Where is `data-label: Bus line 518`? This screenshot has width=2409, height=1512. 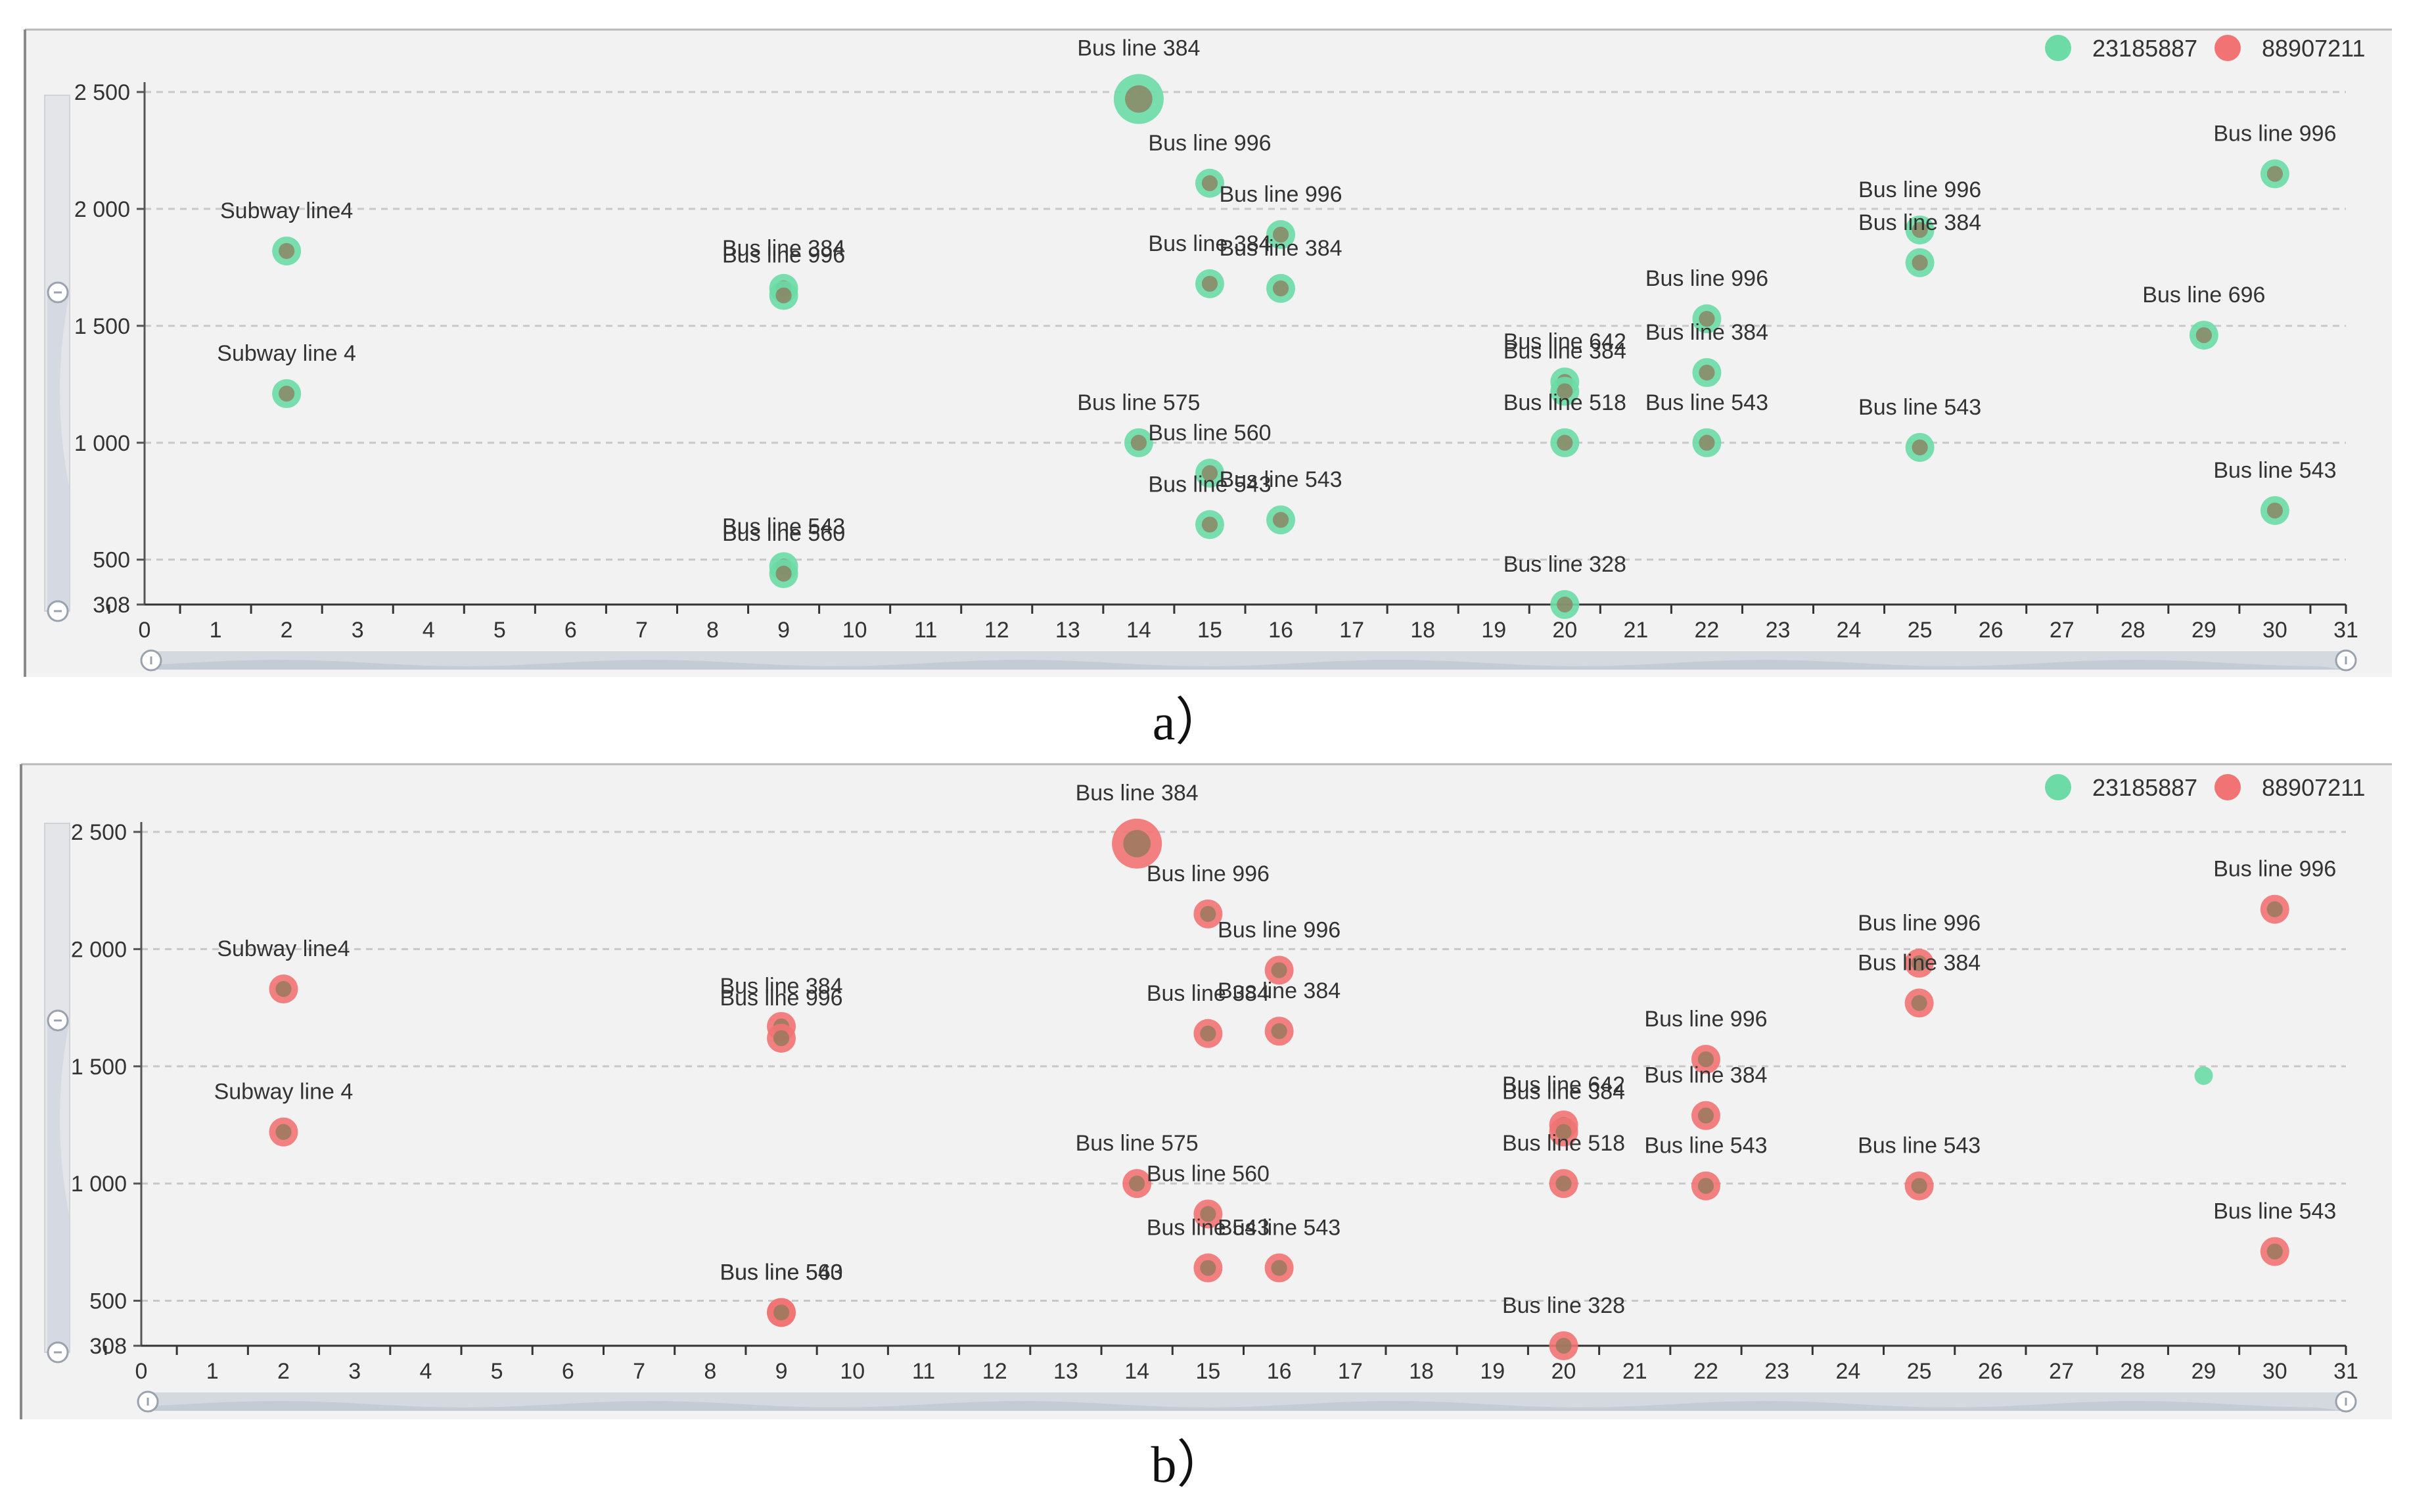 data-label: Bus line 518 is located at coordinates (1564, 402).